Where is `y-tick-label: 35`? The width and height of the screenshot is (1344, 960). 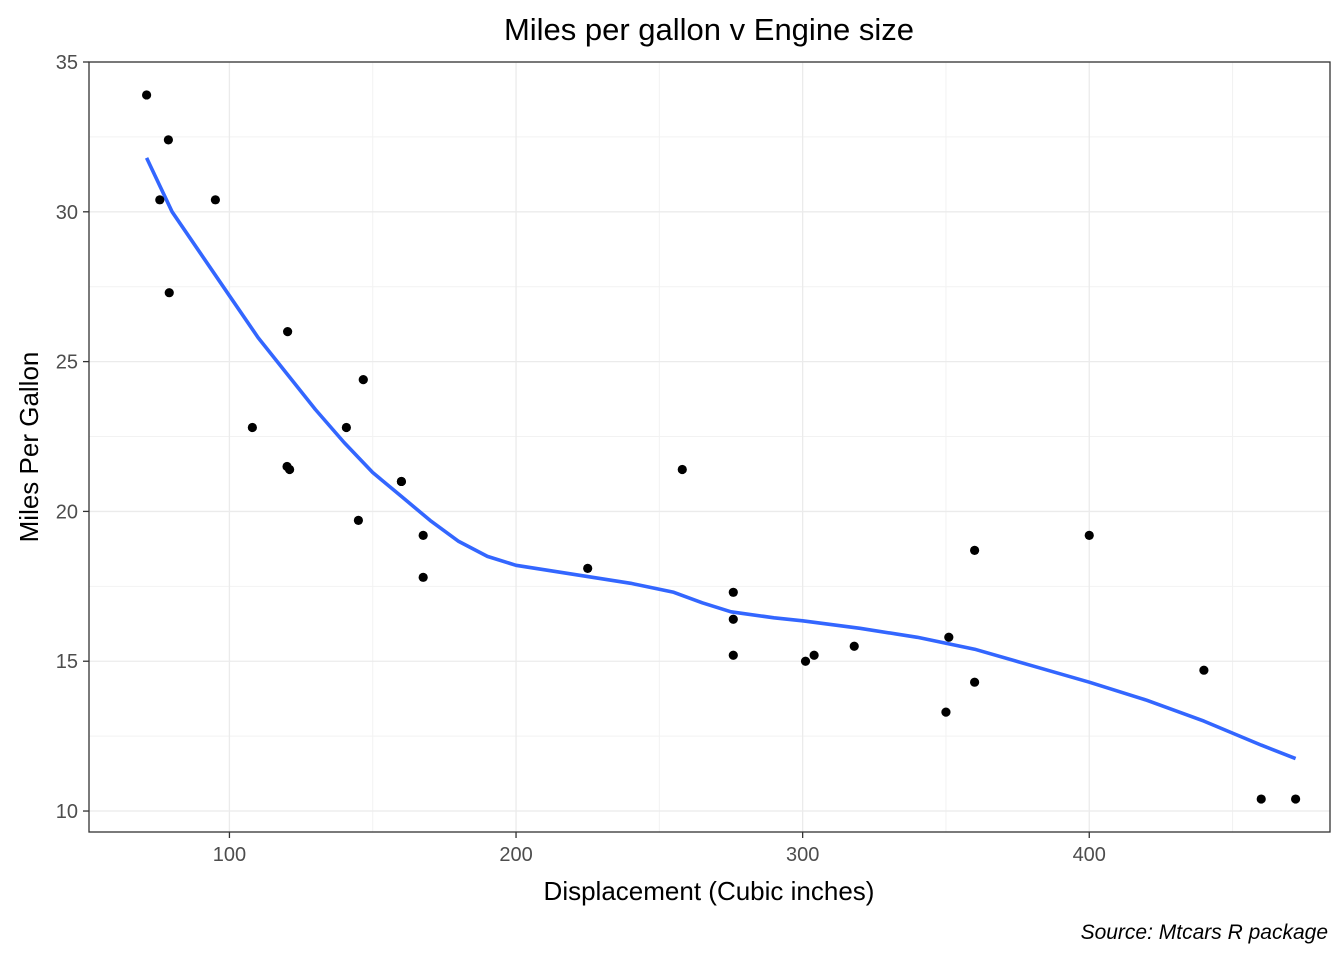 y-tick-label: 35 is located at coordinates (67, 63).